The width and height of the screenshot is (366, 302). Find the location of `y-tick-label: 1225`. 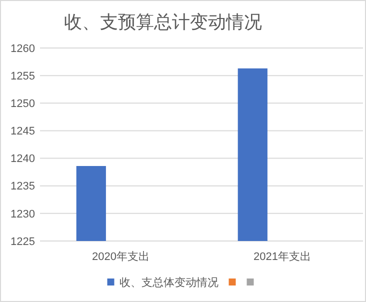

y-tick-label: 1225 is located at coordinates (22, 242).